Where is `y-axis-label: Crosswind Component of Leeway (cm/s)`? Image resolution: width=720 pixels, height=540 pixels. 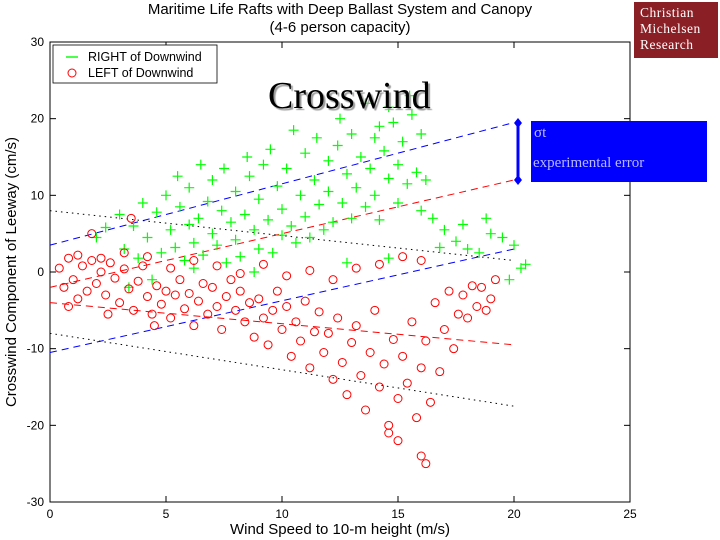 y-axis-label: Crosswind Component of Leeway (cm/s) is located at coordinates (11, 272).